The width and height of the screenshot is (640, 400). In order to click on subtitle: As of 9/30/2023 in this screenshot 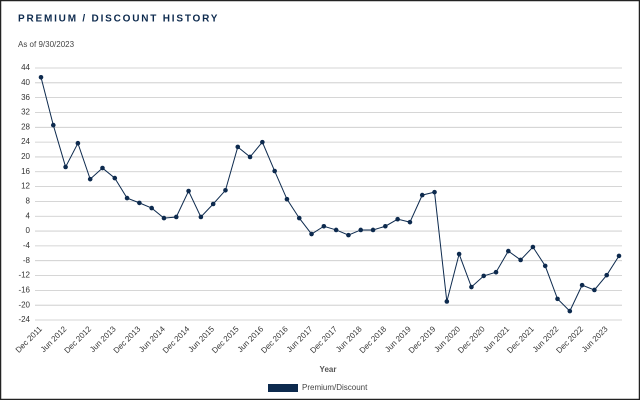, I will do `click(46, 44)`.